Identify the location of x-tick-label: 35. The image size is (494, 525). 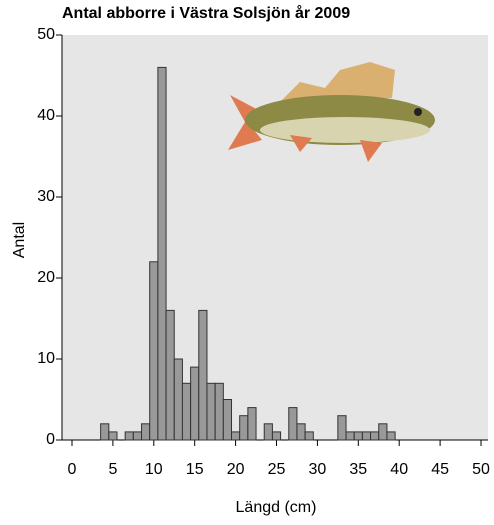
(358, 469).